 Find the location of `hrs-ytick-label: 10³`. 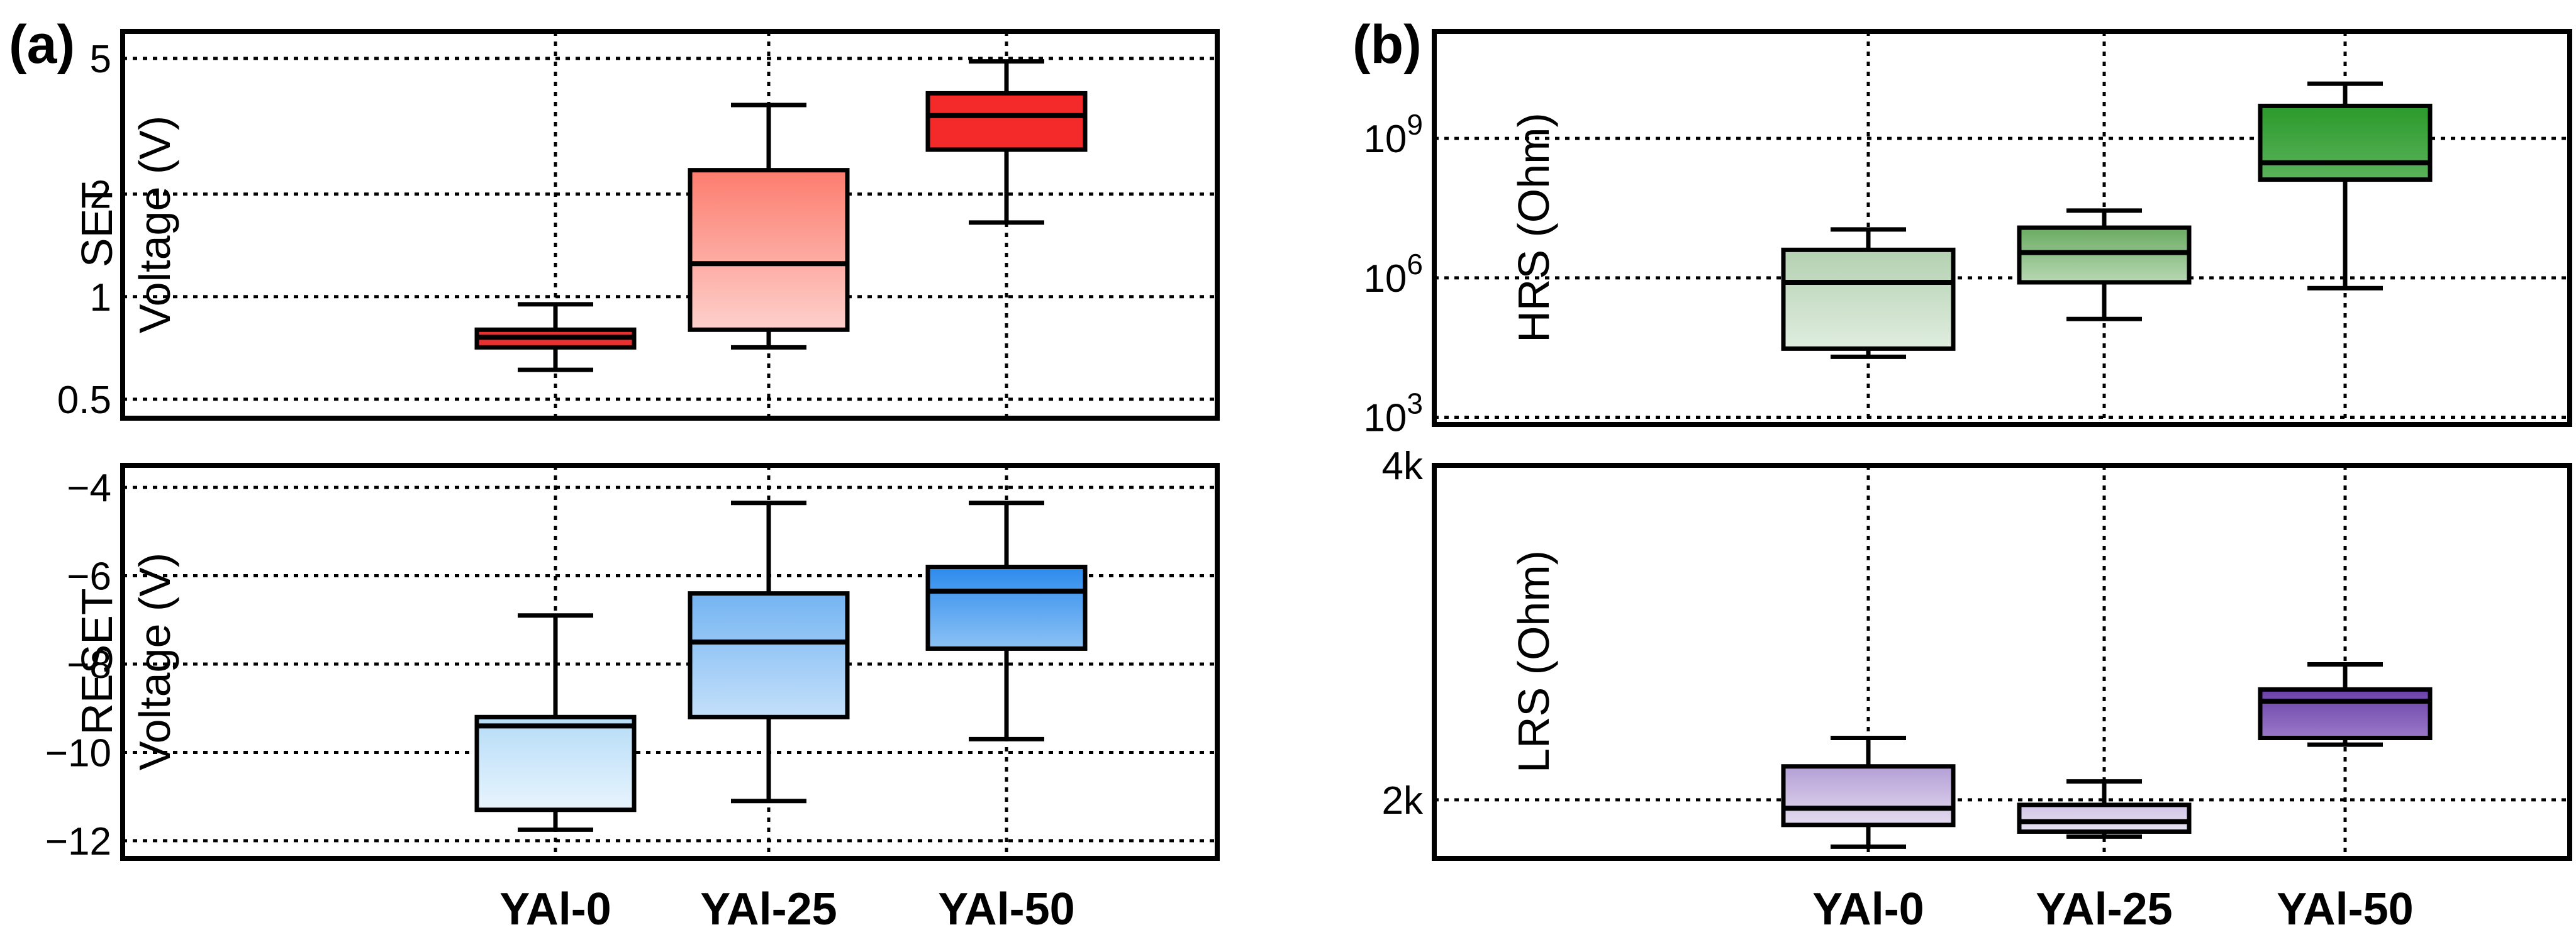

hrs-ytick-label: 10³ is located at coordinates (1393, 413).